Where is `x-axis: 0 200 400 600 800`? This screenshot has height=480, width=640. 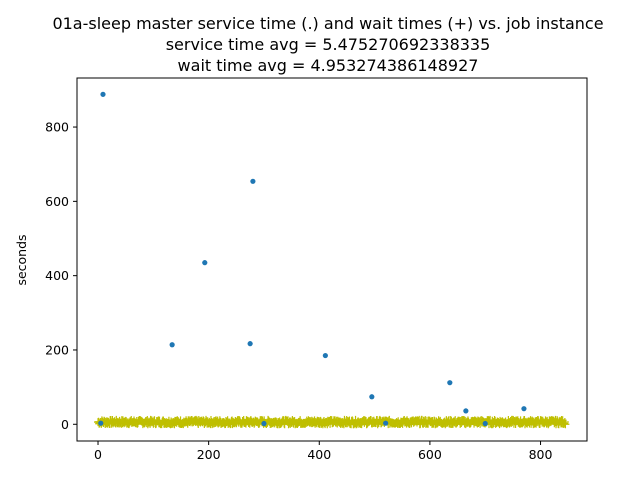
x-axis: 0 200 400 600 800 is located at coordinates (323, 451).